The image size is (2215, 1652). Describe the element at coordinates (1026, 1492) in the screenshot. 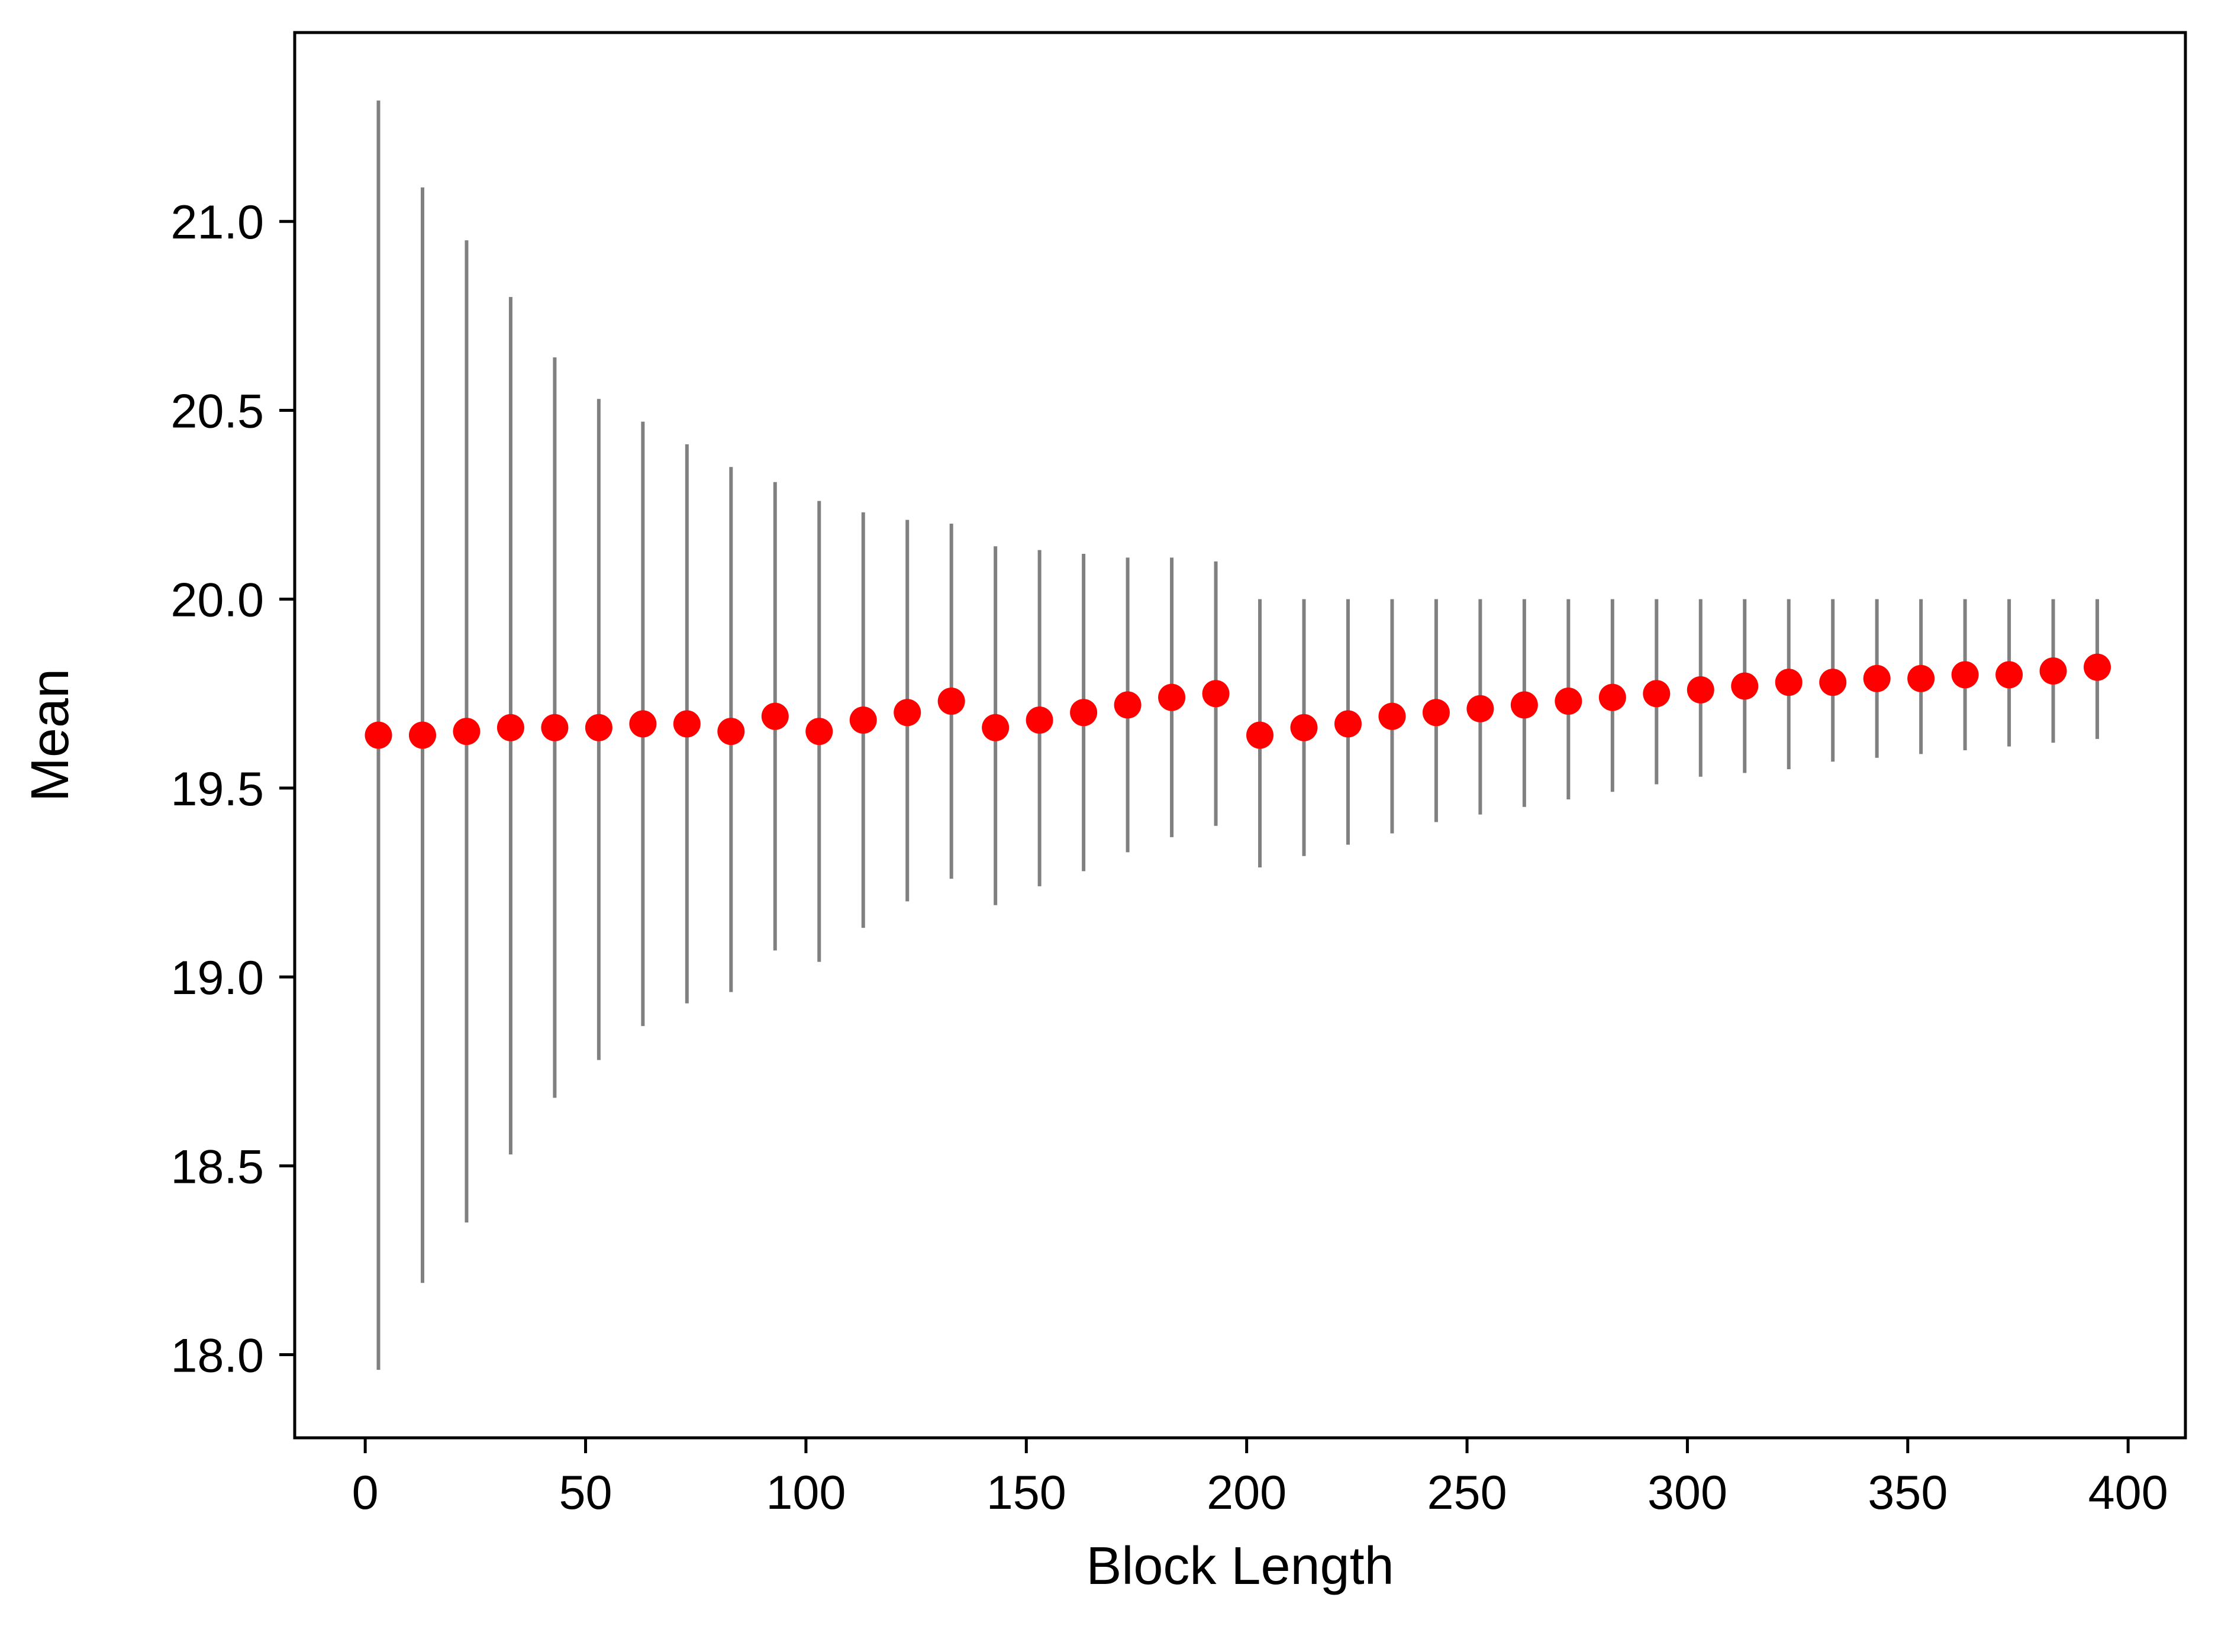

I see `x-tick-label: 150` at that location.